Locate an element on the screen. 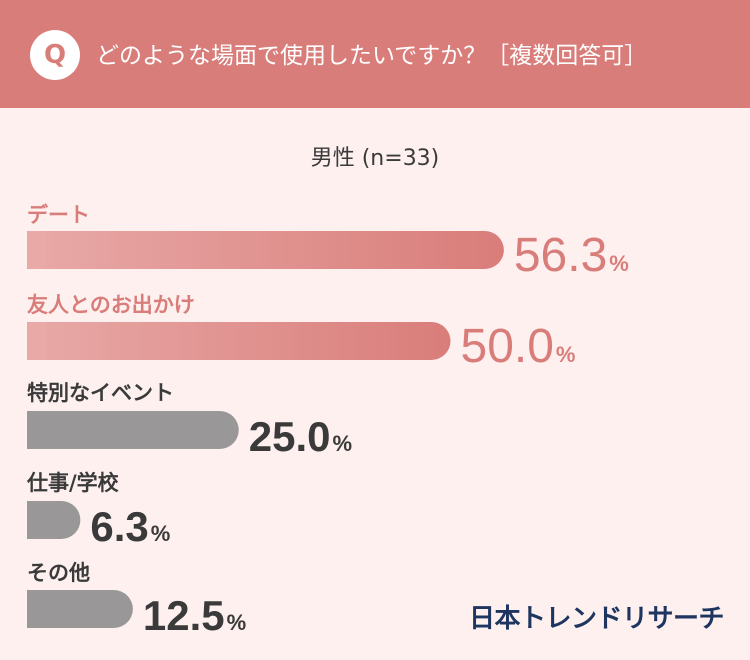 The image size is (750, 660). value-label: 56.3% is located at coordinates (571, 255).